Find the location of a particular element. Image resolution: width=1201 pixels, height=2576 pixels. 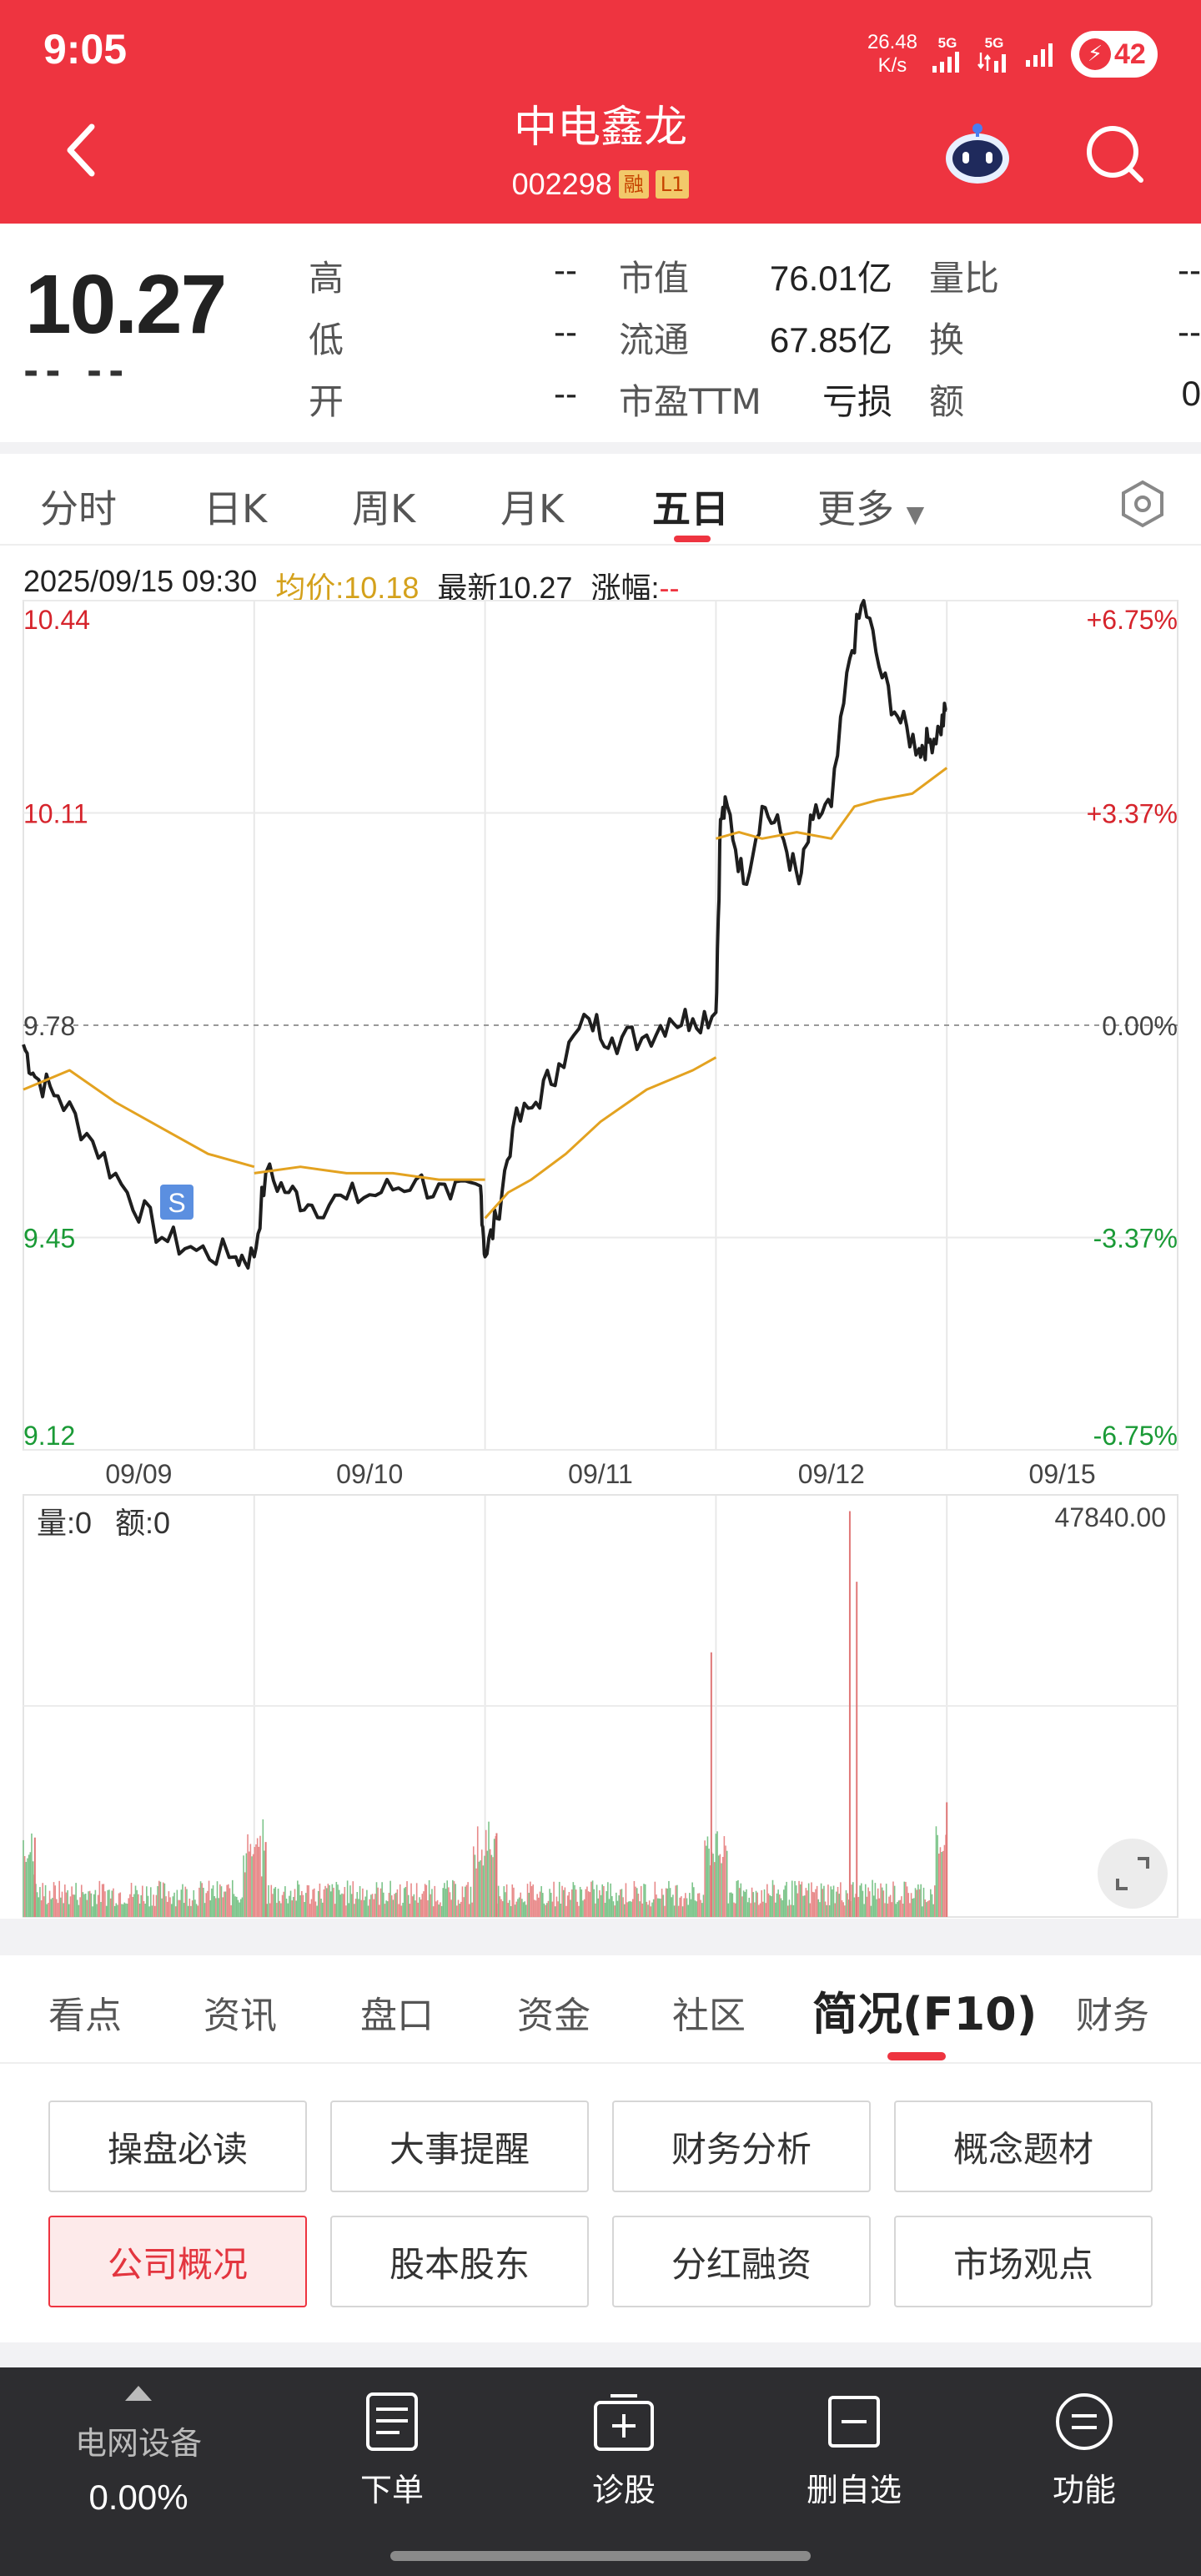

divider is located at coordinates (601, 448).